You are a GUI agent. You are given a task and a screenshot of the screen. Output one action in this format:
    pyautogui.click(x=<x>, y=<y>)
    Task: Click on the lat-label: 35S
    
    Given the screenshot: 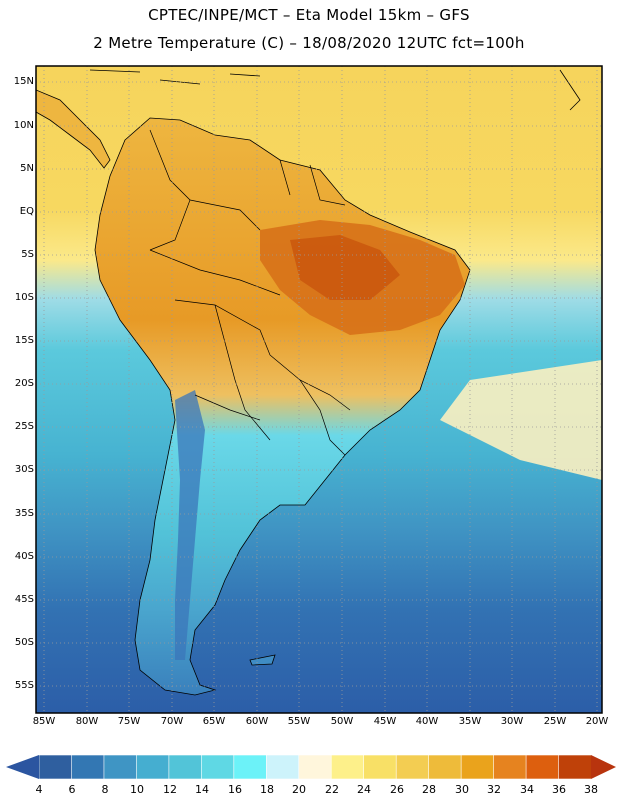 What is the action you would take?
    pyautogui.click(x=24, y=513)
    